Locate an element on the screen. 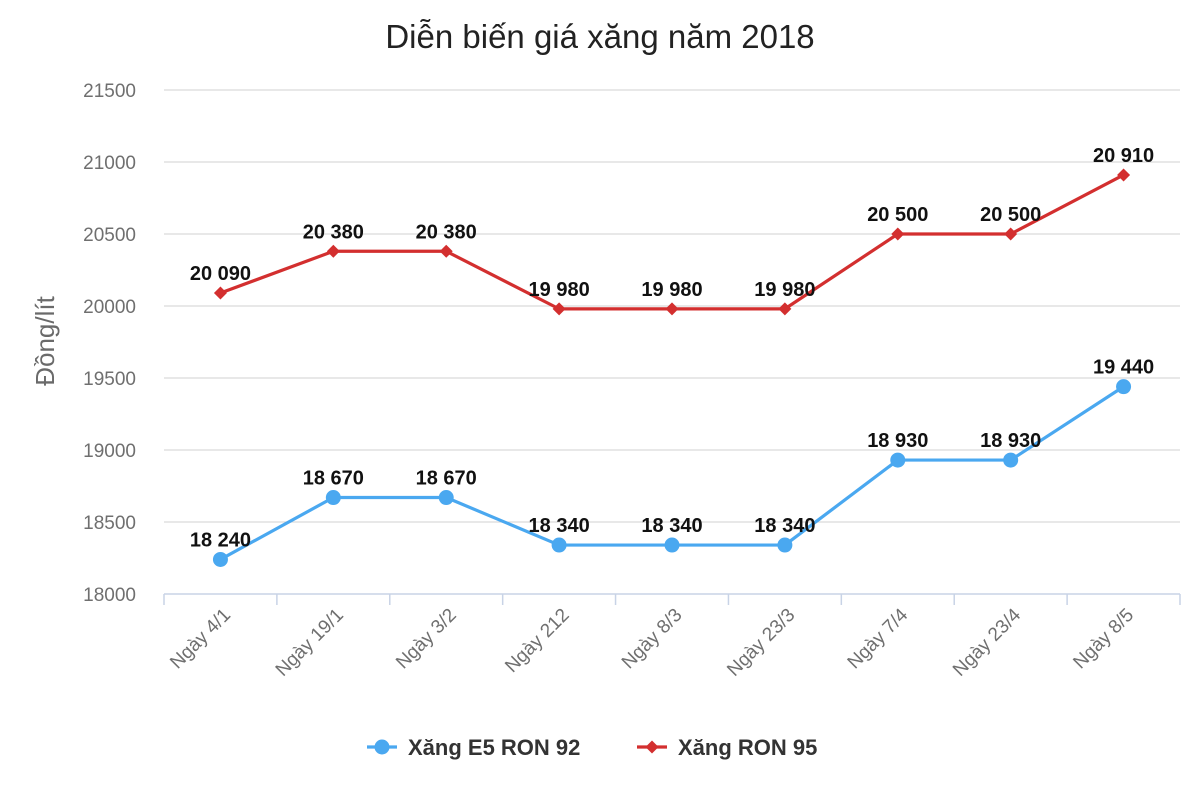 The image size is (1200, 800). legend-label: Xăng E5 RON 92 is located at coordinates (494, 747).